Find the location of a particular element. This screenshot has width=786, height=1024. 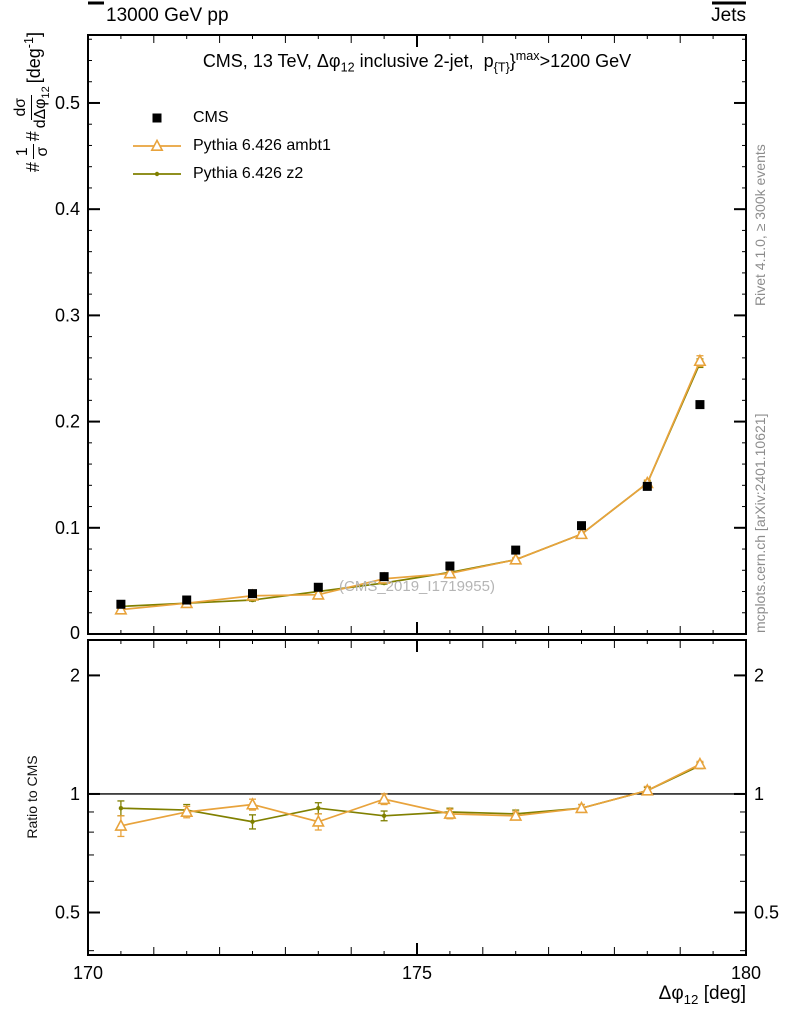

legend-marker-triangle-open-icon is located at coordinates (157, 144).